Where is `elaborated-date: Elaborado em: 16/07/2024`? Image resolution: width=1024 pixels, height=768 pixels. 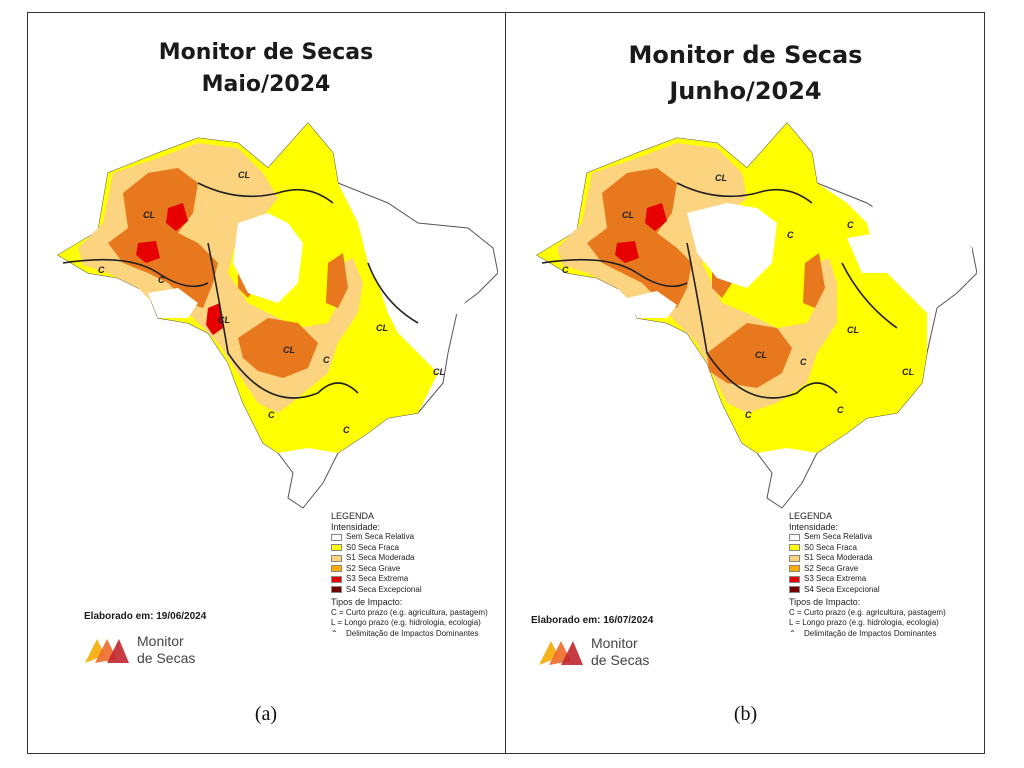 elaborated-date: Elaborado em: 16/07/2024 is located at coordinates (592, 620).